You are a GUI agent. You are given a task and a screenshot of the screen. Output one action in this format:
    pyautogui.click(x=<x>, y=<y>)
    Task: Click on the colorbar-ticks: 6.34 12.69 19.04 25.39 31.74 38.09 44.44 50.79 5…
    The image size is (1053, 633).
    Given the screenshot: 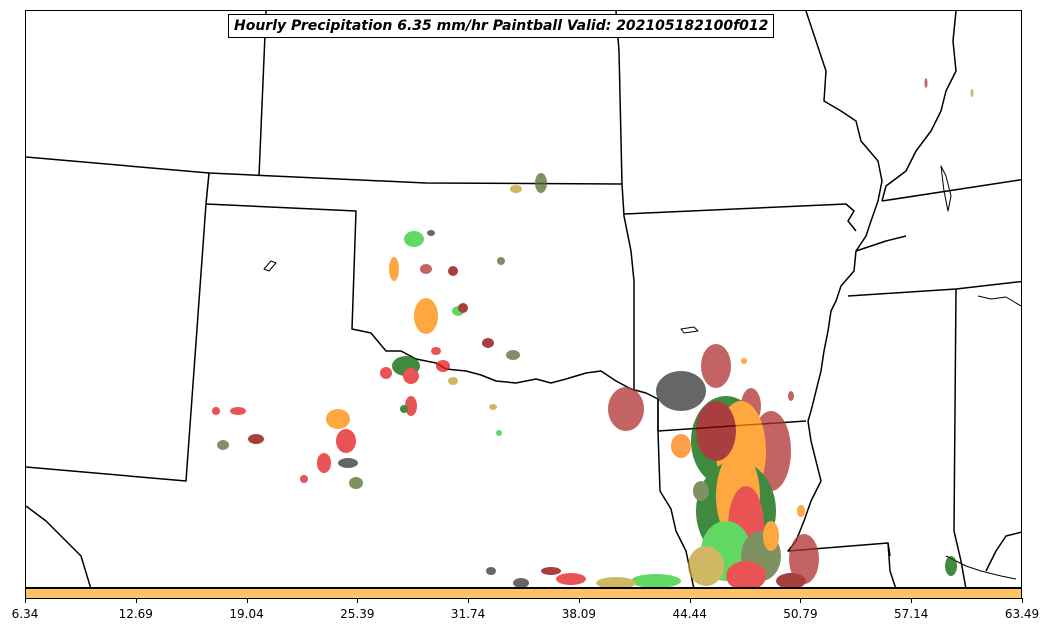 What is the action you would take?
    pyautogui.click(x=526, y=615)
    